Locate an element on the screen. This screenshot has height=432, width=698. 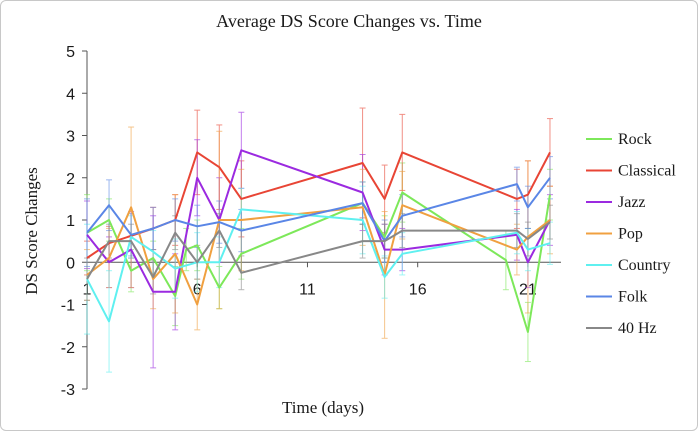
legend-label: Country is located at coordinates (644, 265).